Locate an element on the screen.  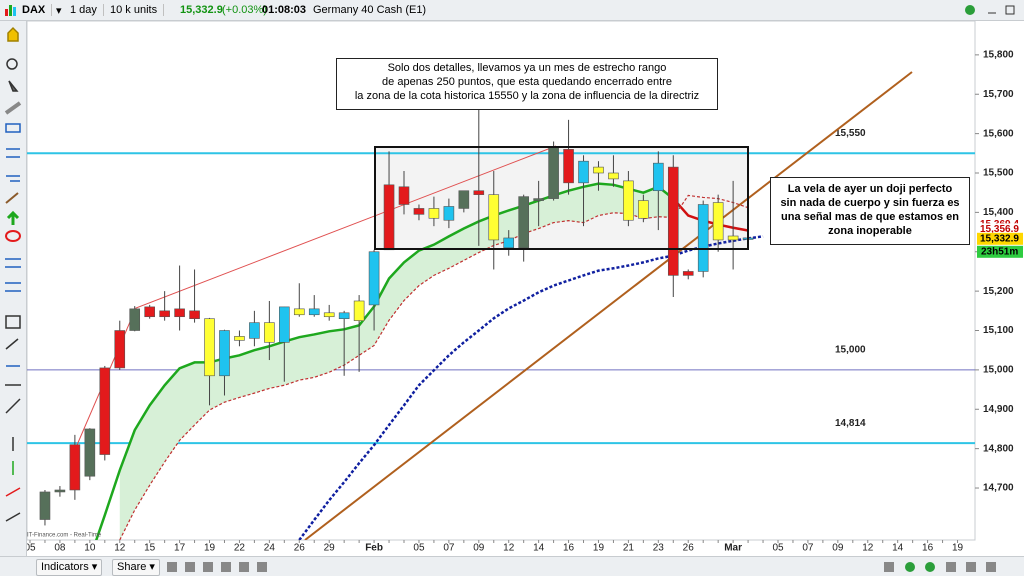
bottom-tools is located at coordinates (225, 567).